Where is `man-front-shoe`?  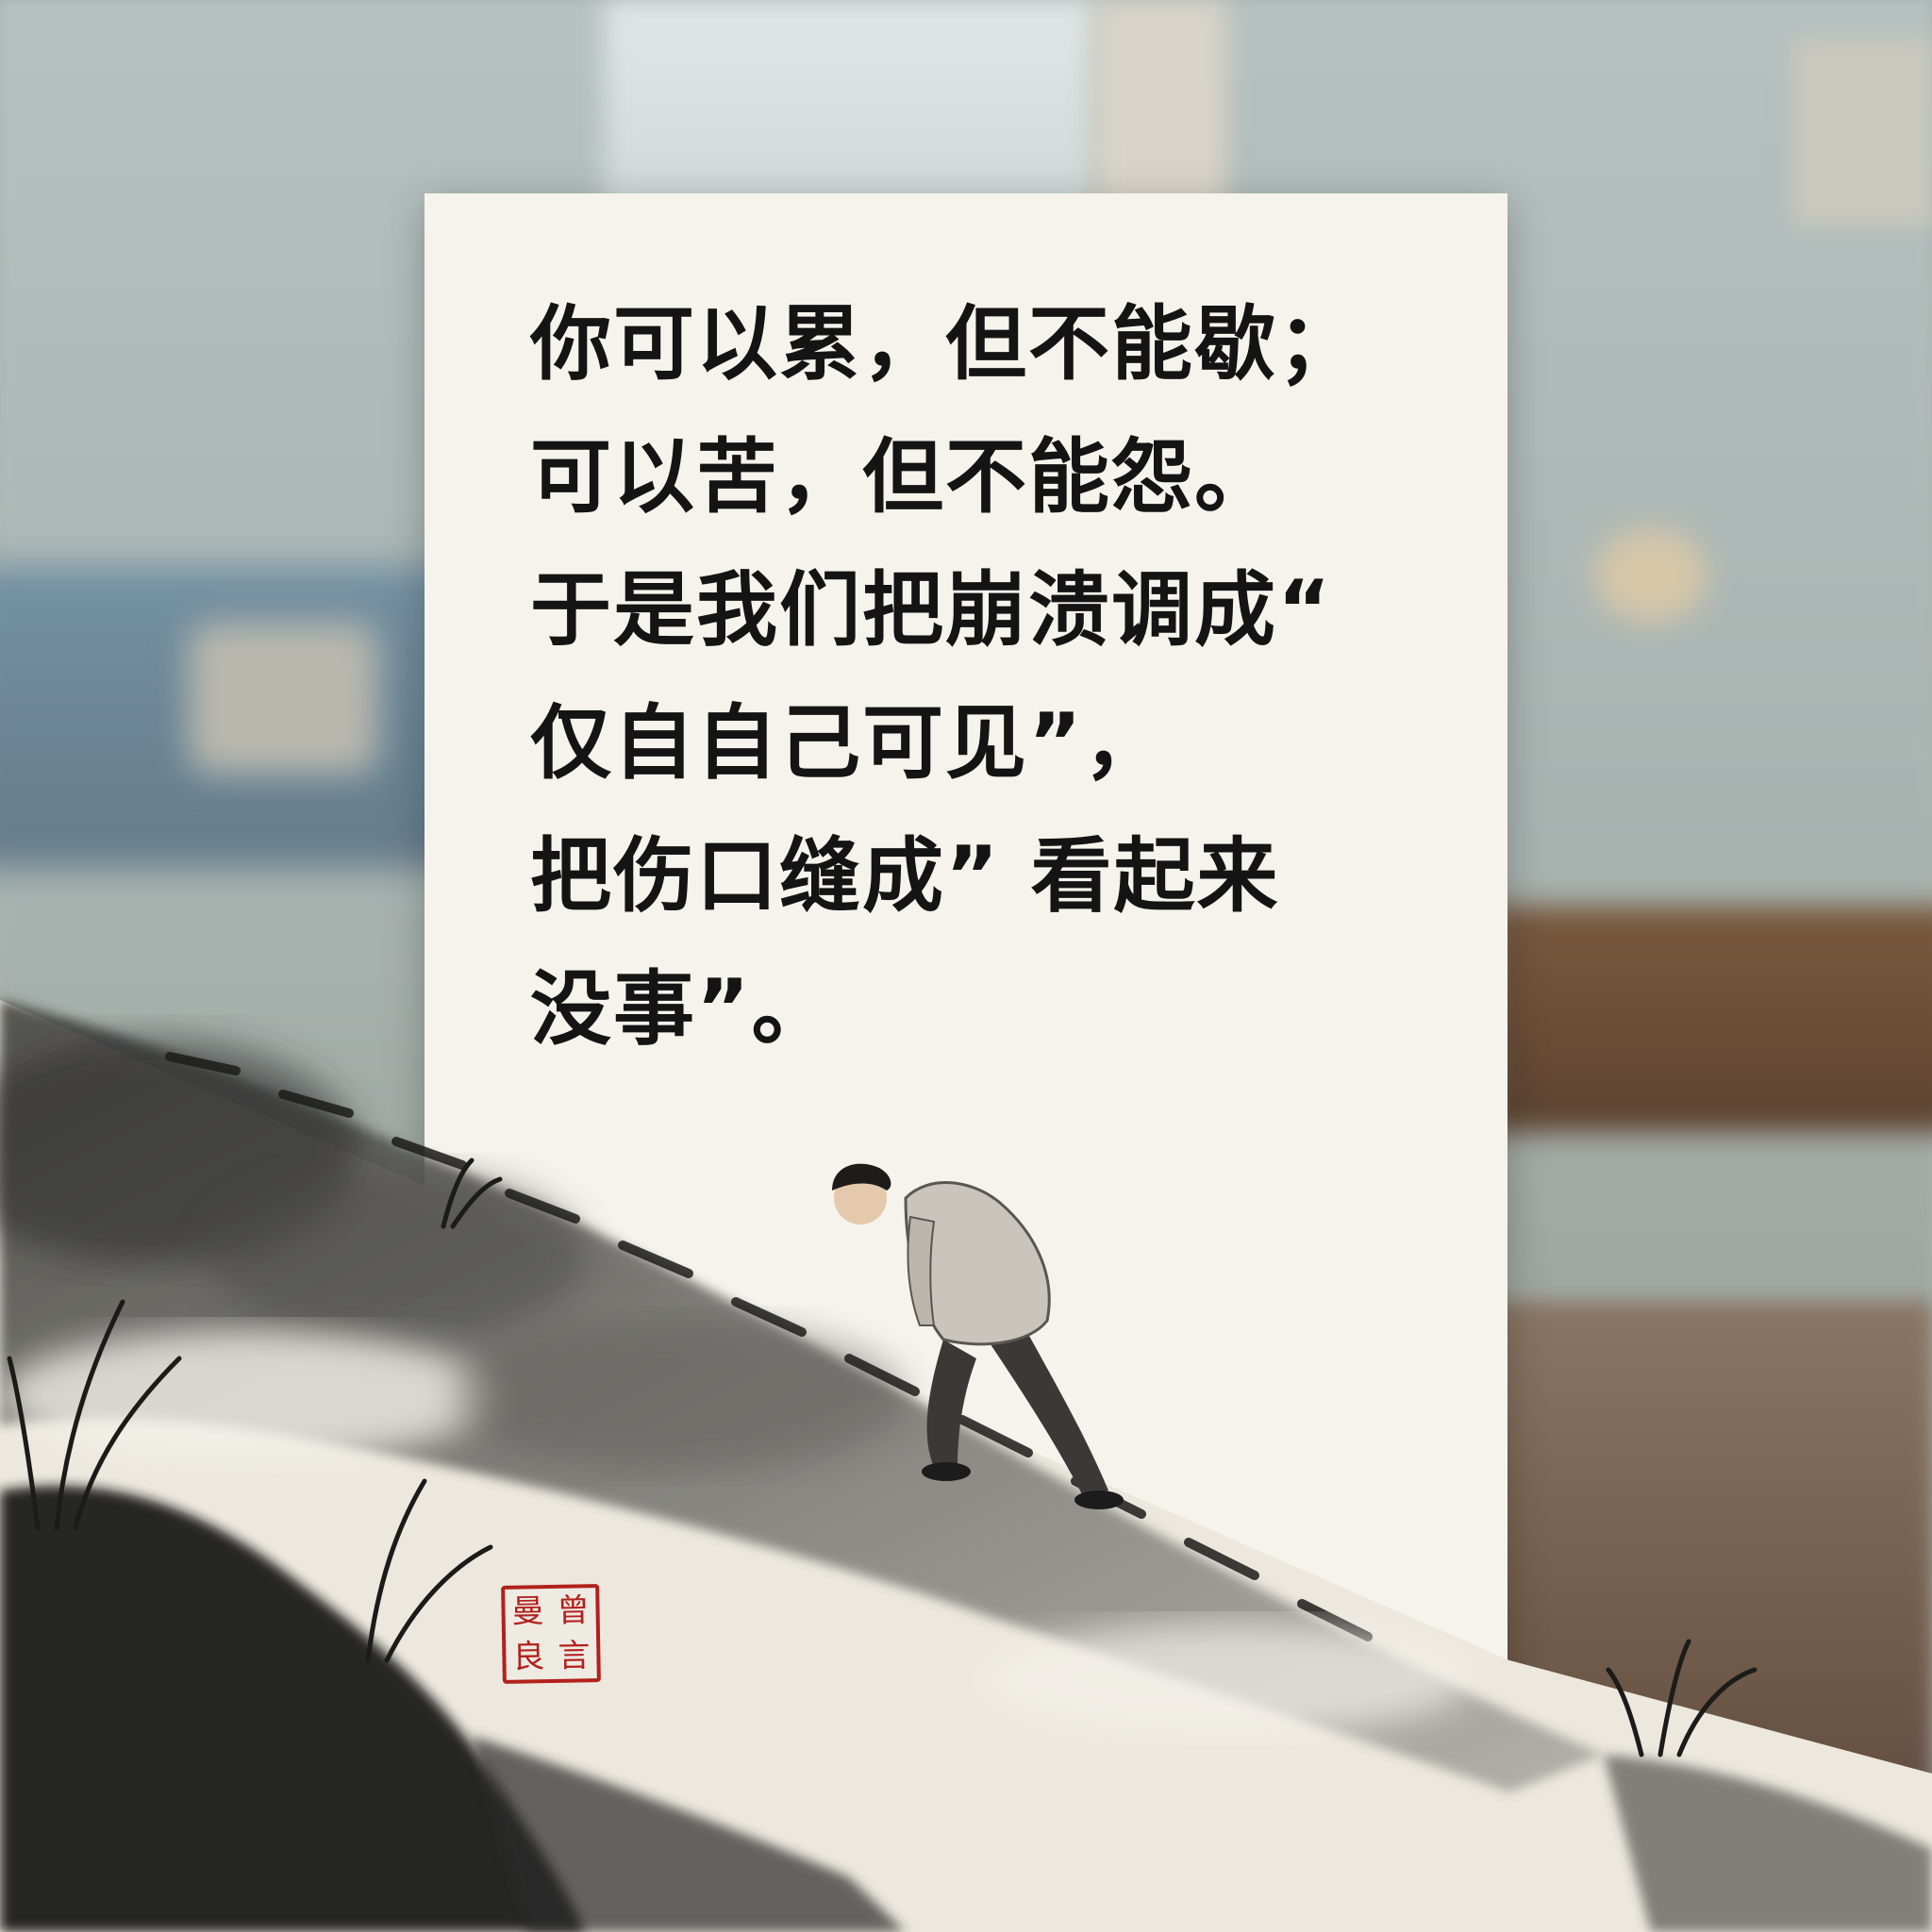 man-front-shoe is located at coordinates (1099, 1500).